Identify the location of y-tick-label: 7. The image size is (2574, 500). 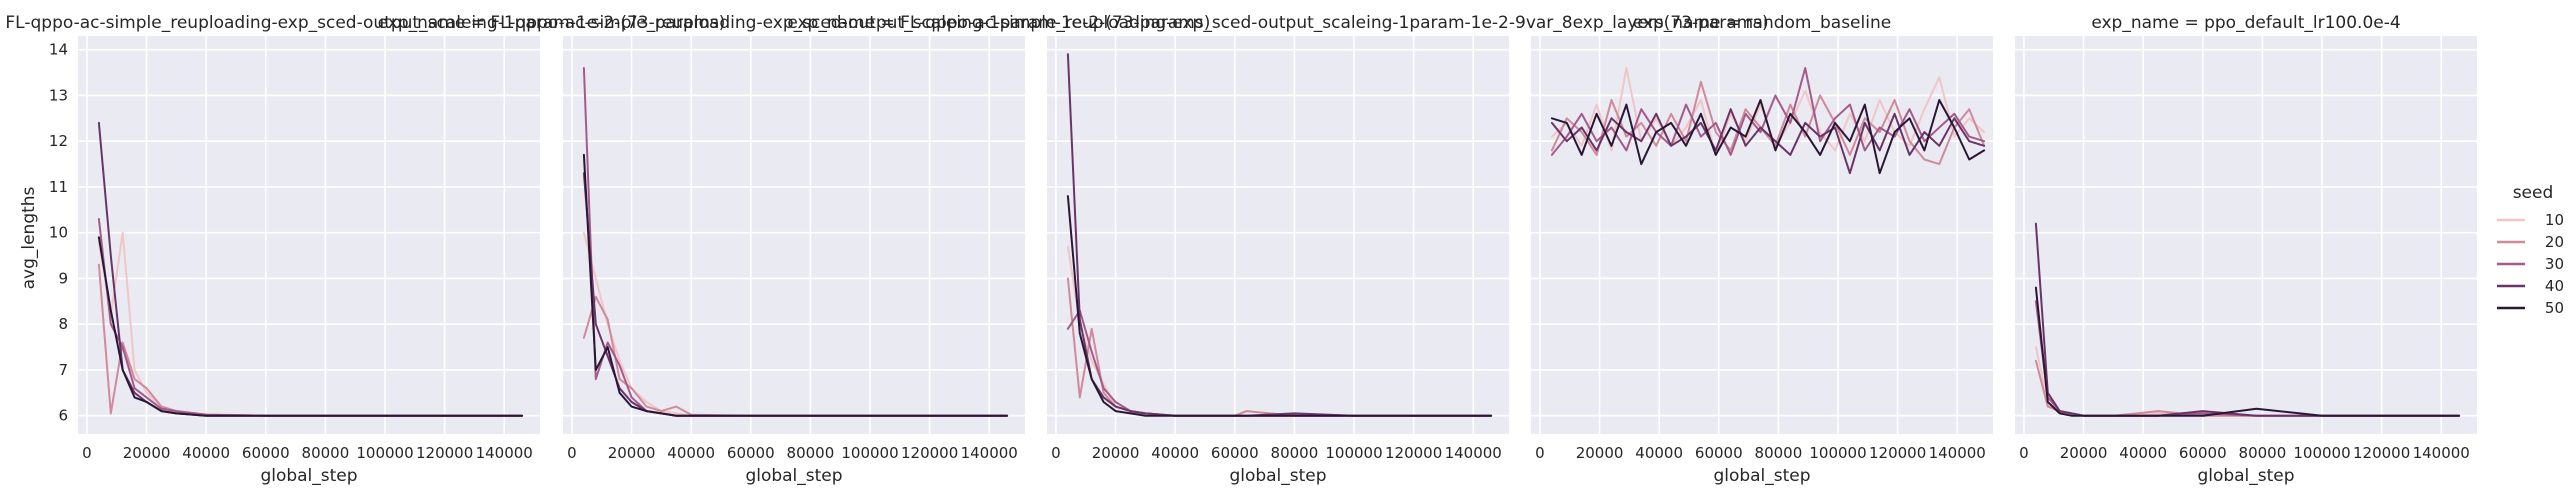
(63, 370).